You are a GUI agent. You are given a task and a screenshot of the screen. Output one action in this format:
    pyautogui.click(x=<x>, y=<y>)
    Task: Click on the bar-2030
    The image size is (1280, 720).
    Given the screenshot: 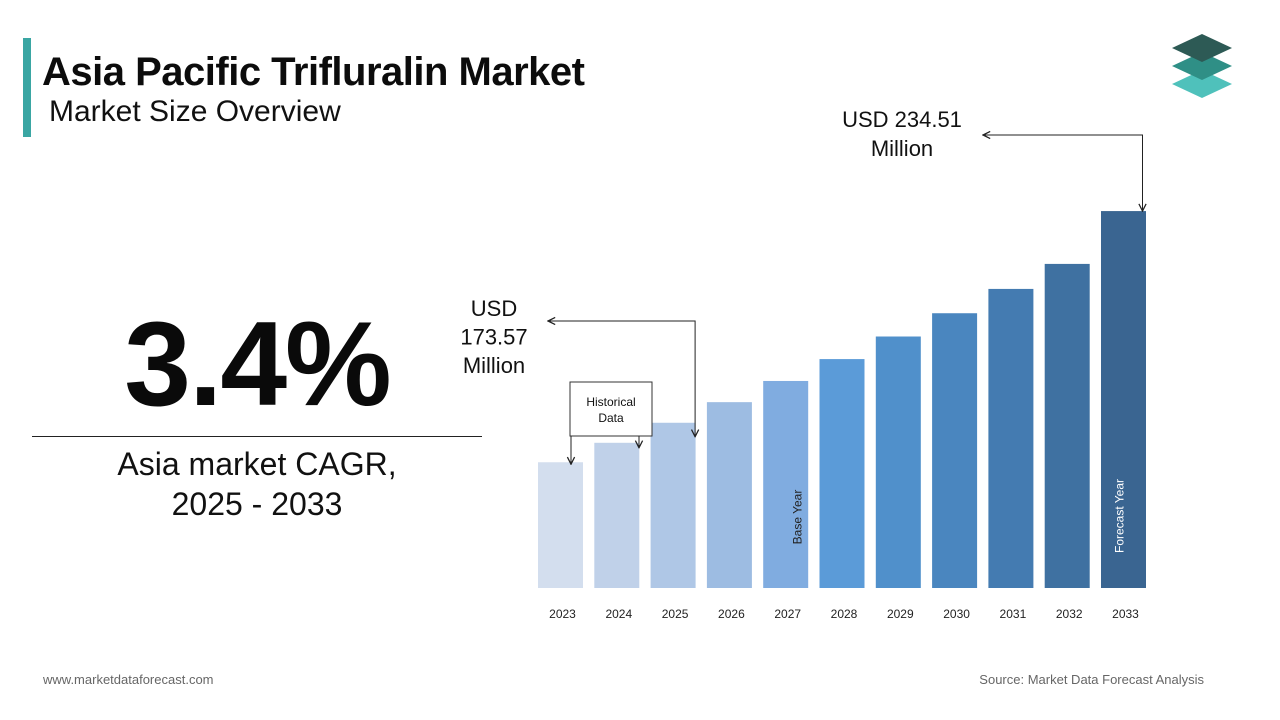 What is the action you would take?
    pyautogui.click(x=955, y=450)
    